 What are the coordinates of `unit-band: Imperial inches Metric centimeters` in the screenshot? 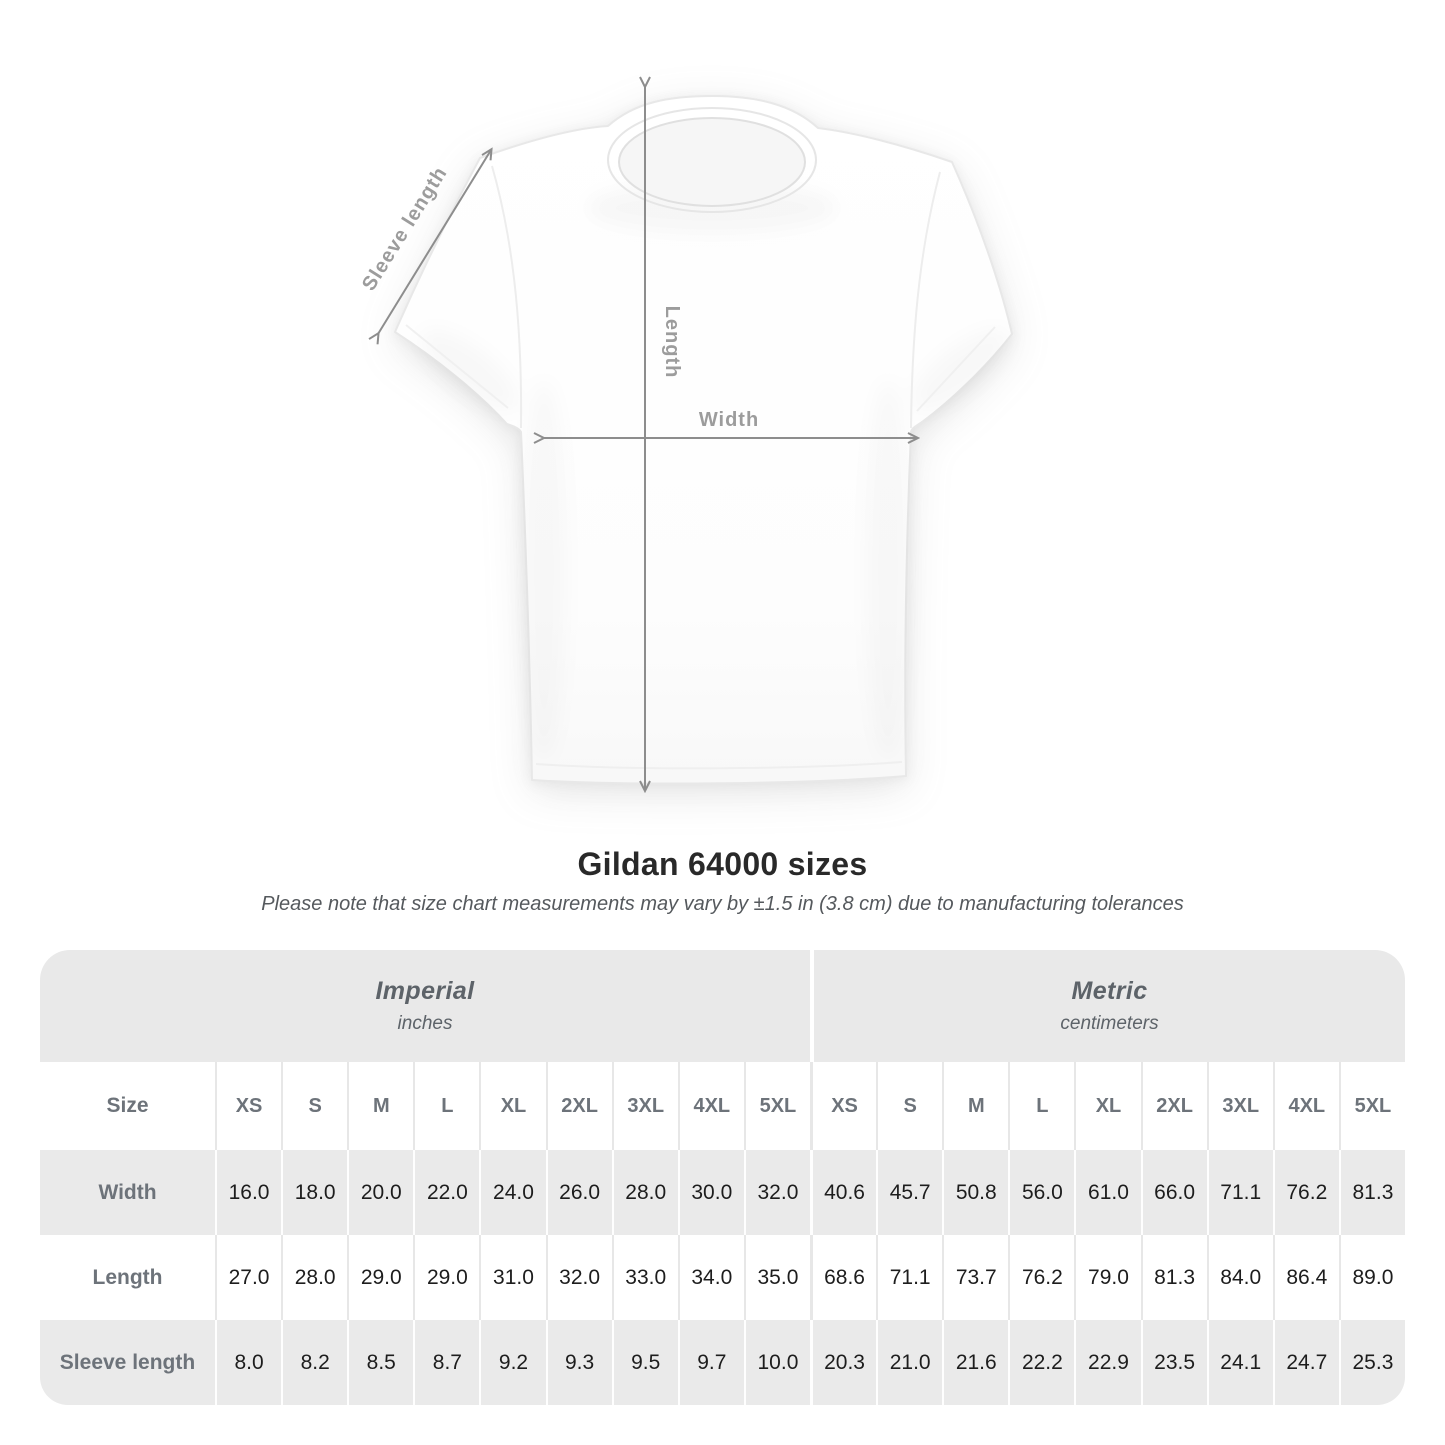 It's located at (722, 1006).